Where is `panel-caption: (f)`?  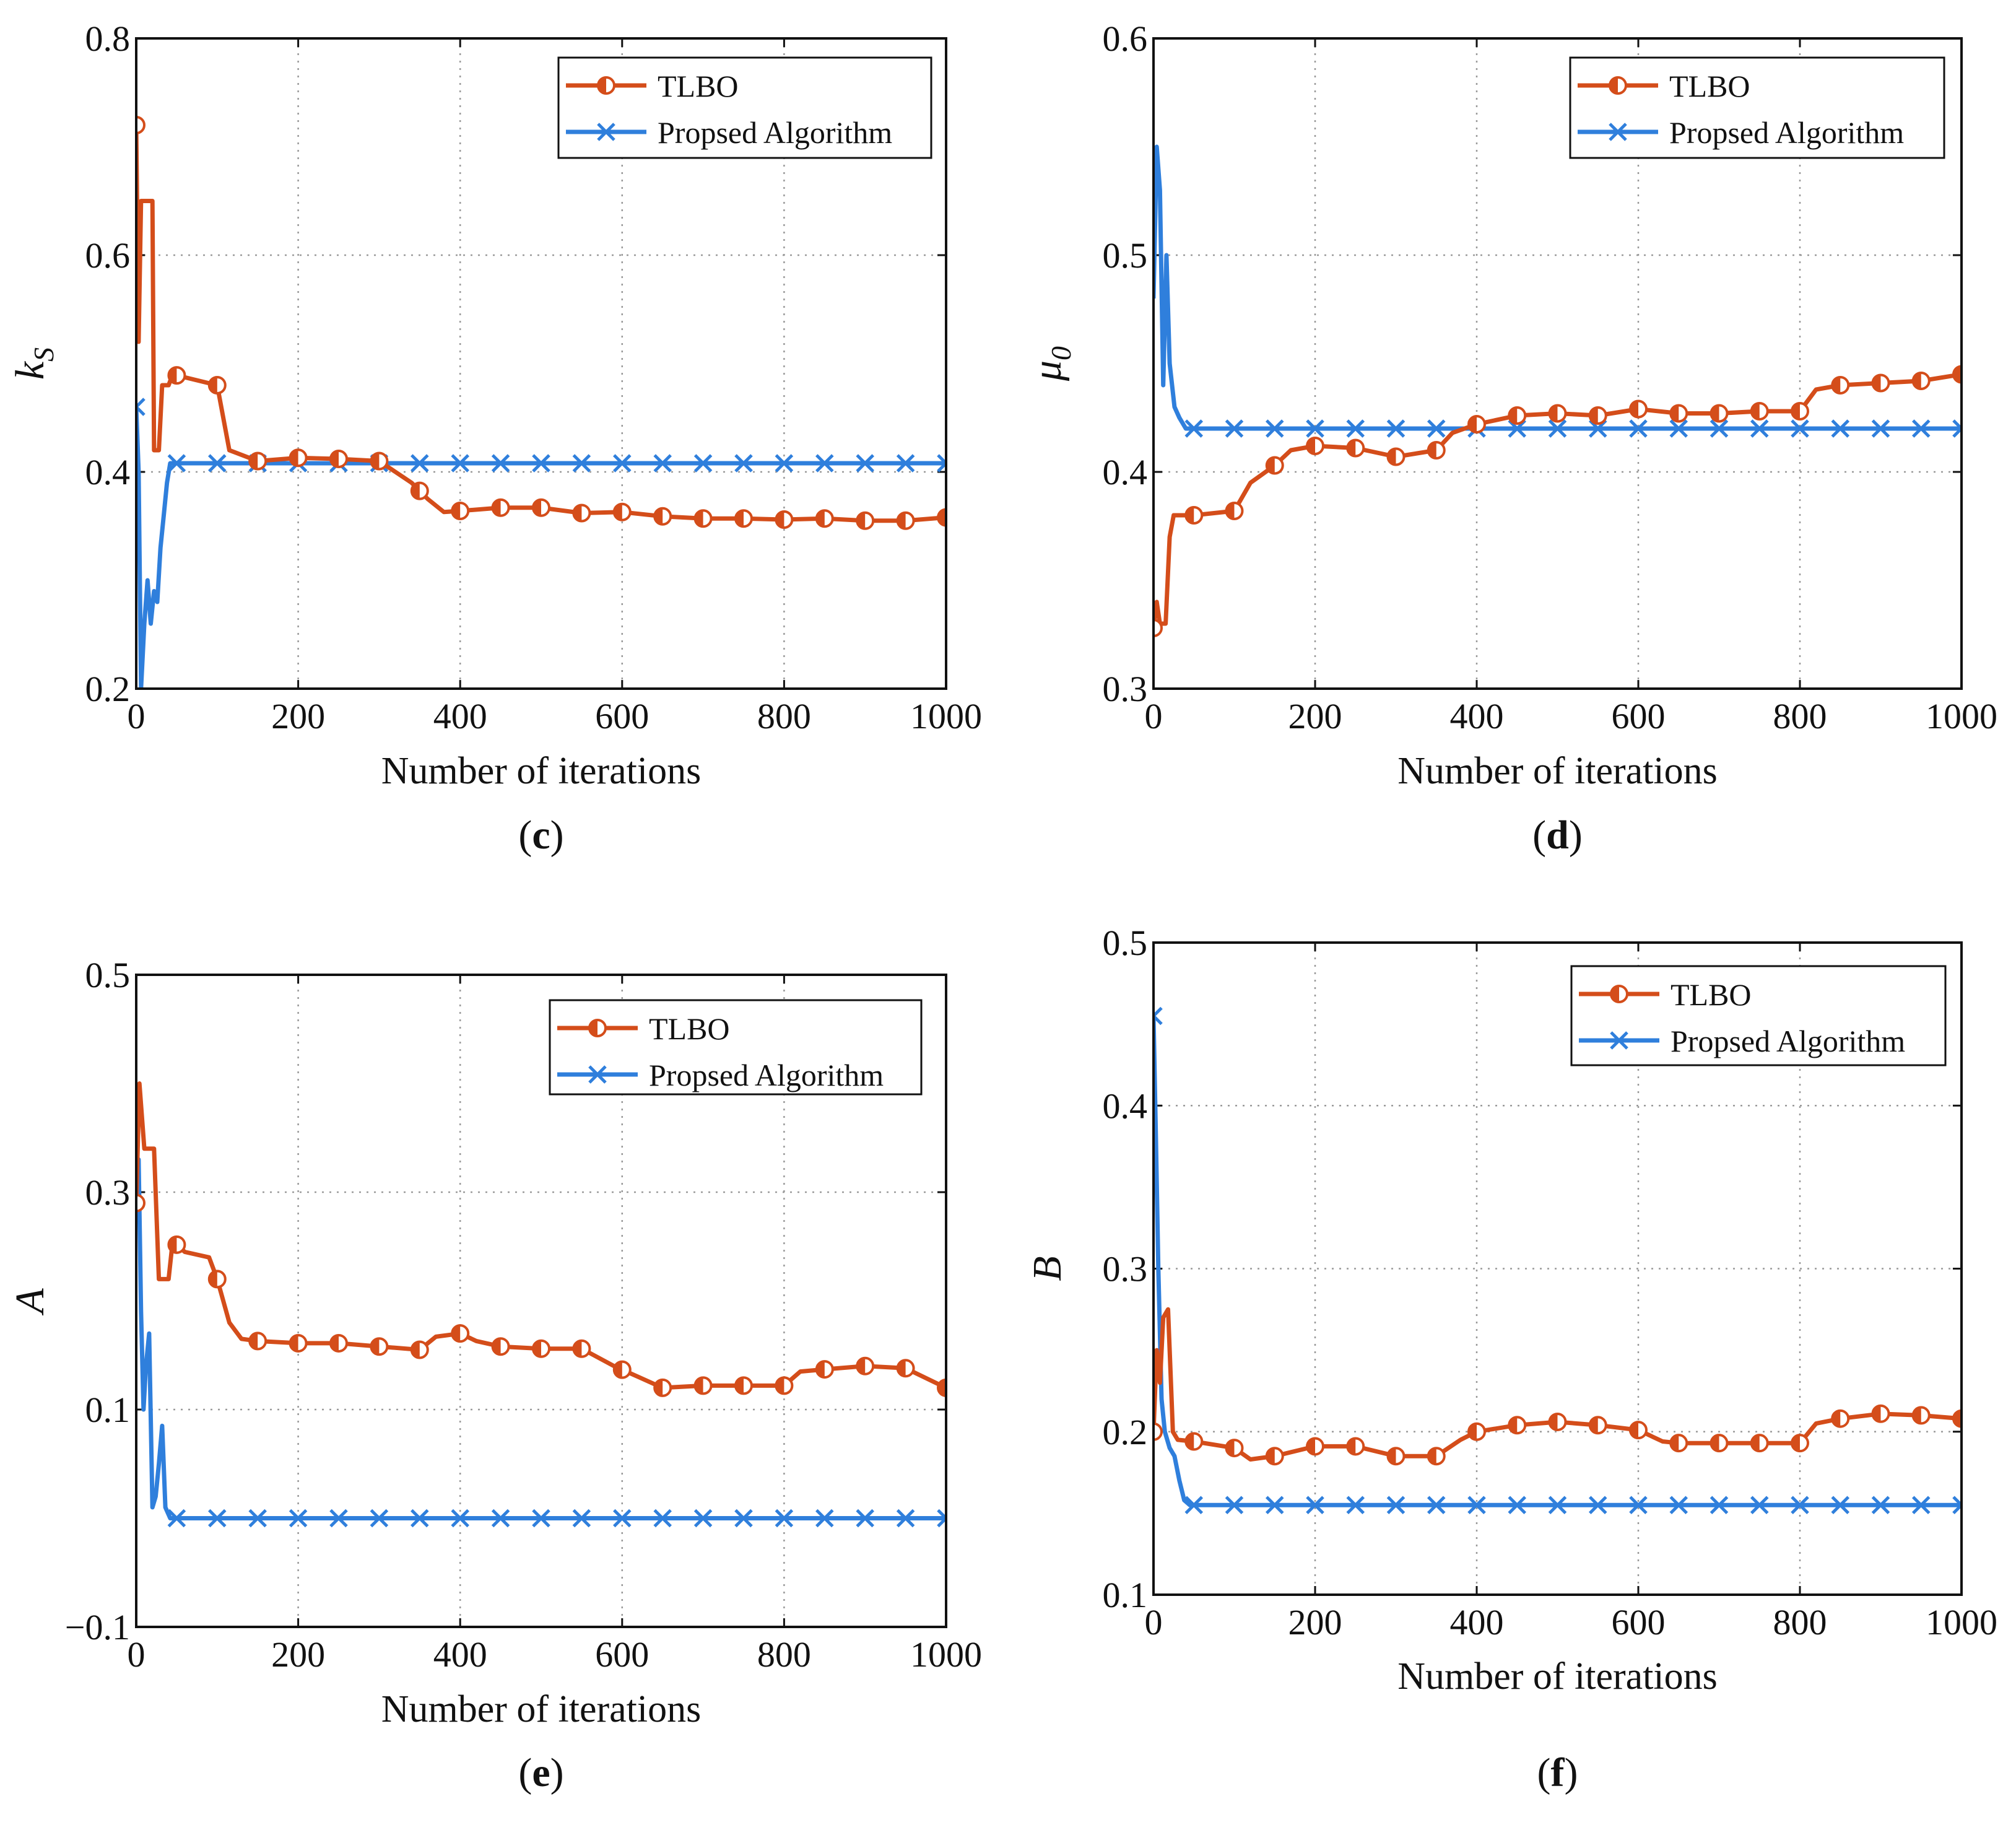
panel-caption: (f) is located at coordinates (1558, 1772).